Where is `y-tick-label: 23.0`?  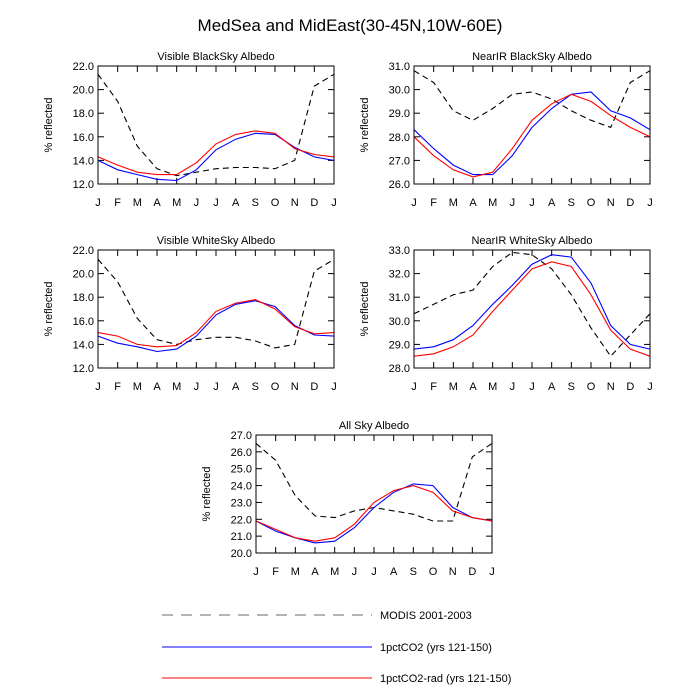
y-tick-label: 23.0 is located at coordinates (241, 503).